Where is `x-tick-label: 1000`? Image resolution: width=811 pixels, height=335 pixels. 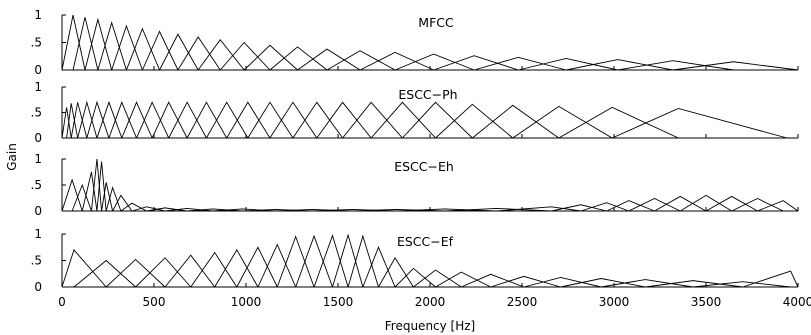
x-tick-label: 1000 is located at coordinates (246, 302).